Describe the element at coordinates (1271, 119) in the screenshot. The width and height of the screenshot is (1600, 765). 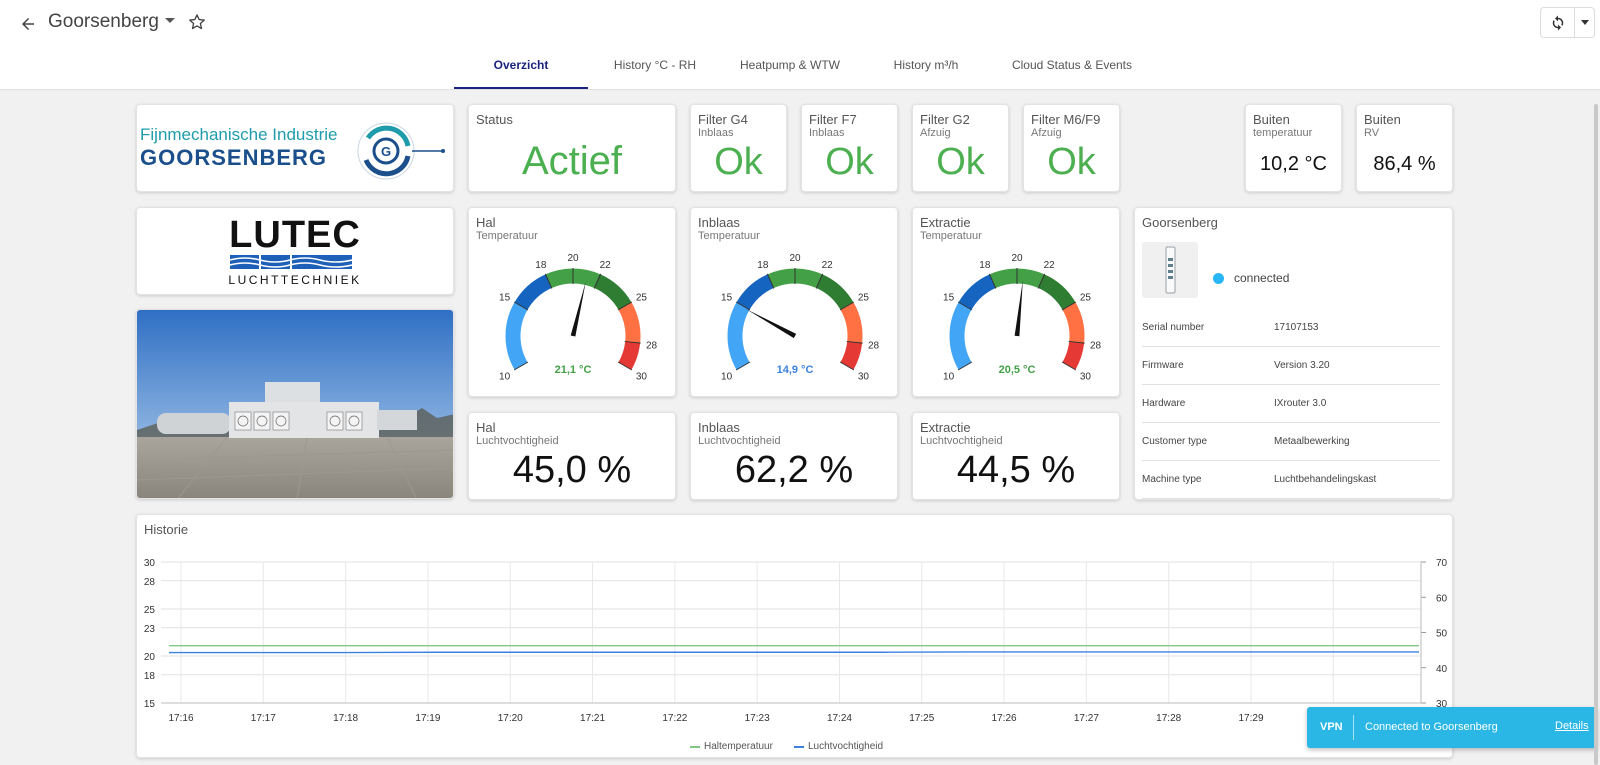
I see `outside-title: Buiten` at that location.